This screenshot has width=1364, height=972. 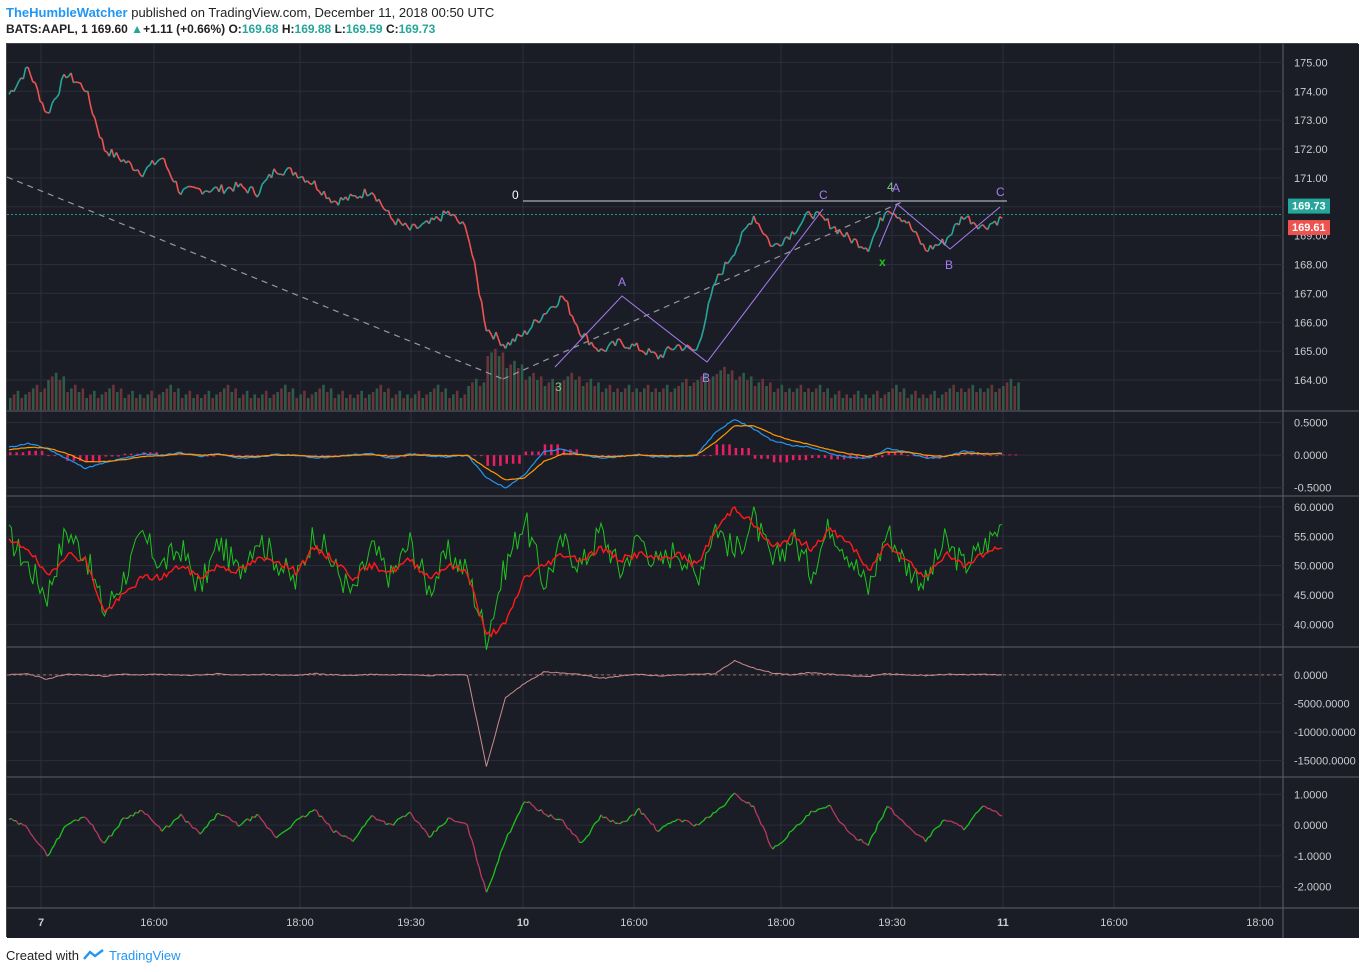 I want to click on x-axis-tick-label: 18:00, so click(x=781, y=923).